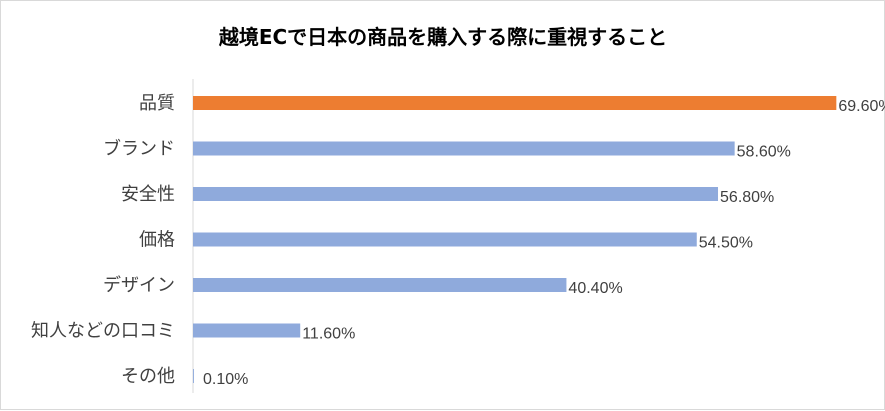 Image resolution: width=885 pixels, height=411 pixels. What do you see at coordinates (148, 376) in the screenshot?
I see `category-label-6: その他` at bounding box center [148, 376].